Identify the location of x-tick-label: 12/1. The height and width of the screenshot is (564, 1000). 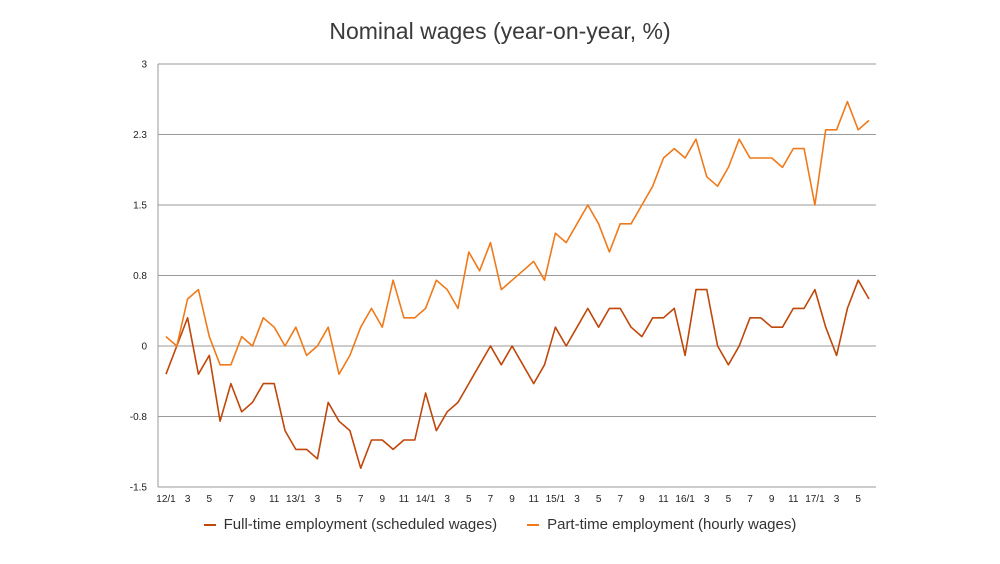
(166, 499).